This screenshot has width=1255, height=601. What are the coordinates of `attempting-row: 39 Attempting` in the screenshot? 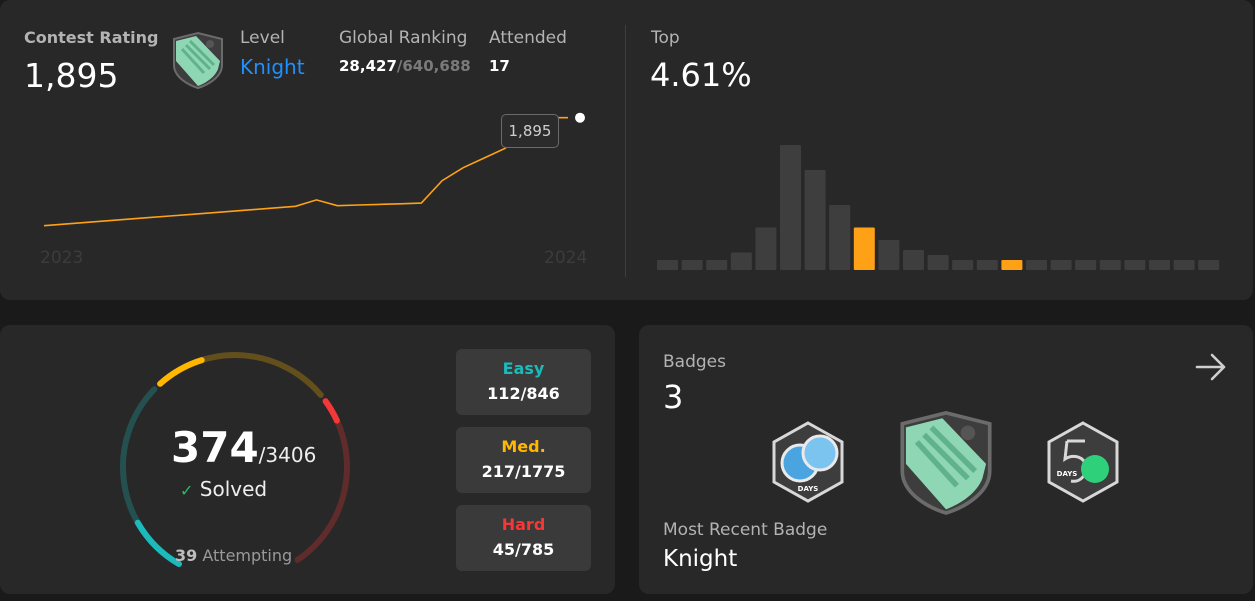 It's located at (233, 555).